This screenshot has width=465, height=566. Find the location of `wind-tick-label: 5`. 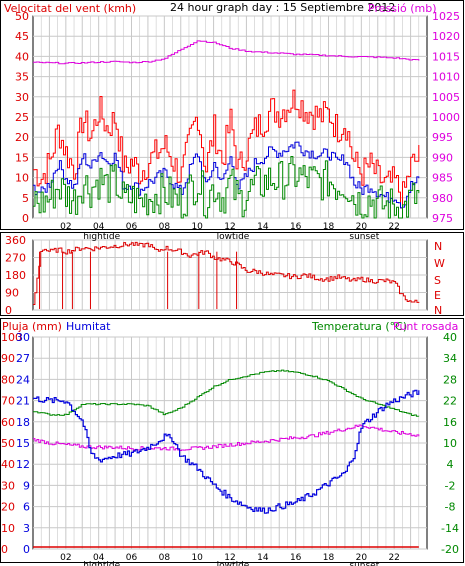

wind-tick-label: 5 is located at coordinates (25, 198).